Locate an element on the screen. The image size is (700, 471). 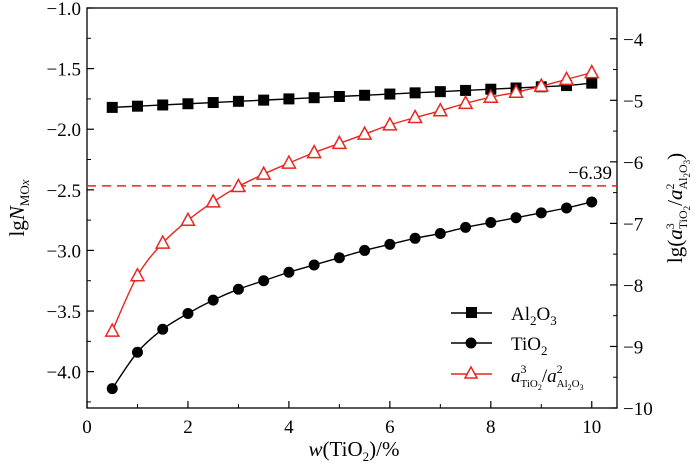
x-tick-label: 10 is located at coordinates (591, 427).